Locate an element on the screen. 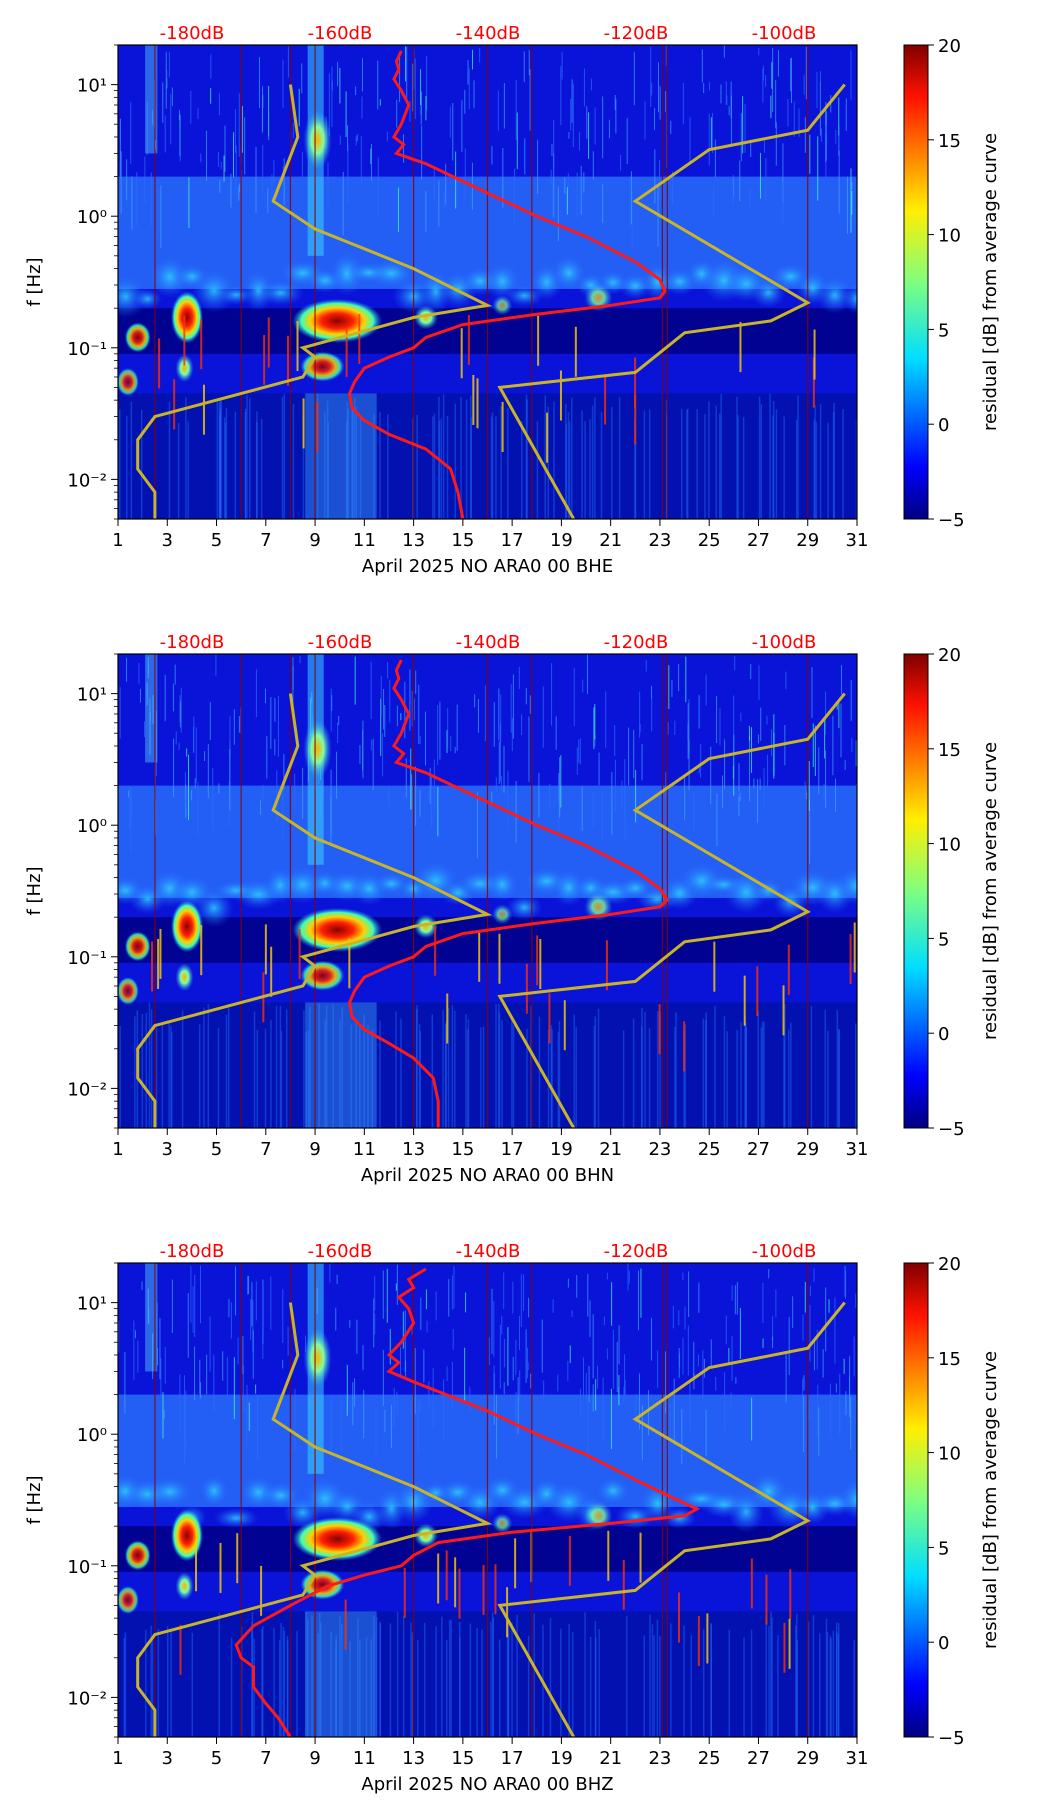 The height and width of the screenshot is (1806, 1052). x-axis-label: April 2025 NO ARA0 00 BHN is located at coordinates (487, 1175).